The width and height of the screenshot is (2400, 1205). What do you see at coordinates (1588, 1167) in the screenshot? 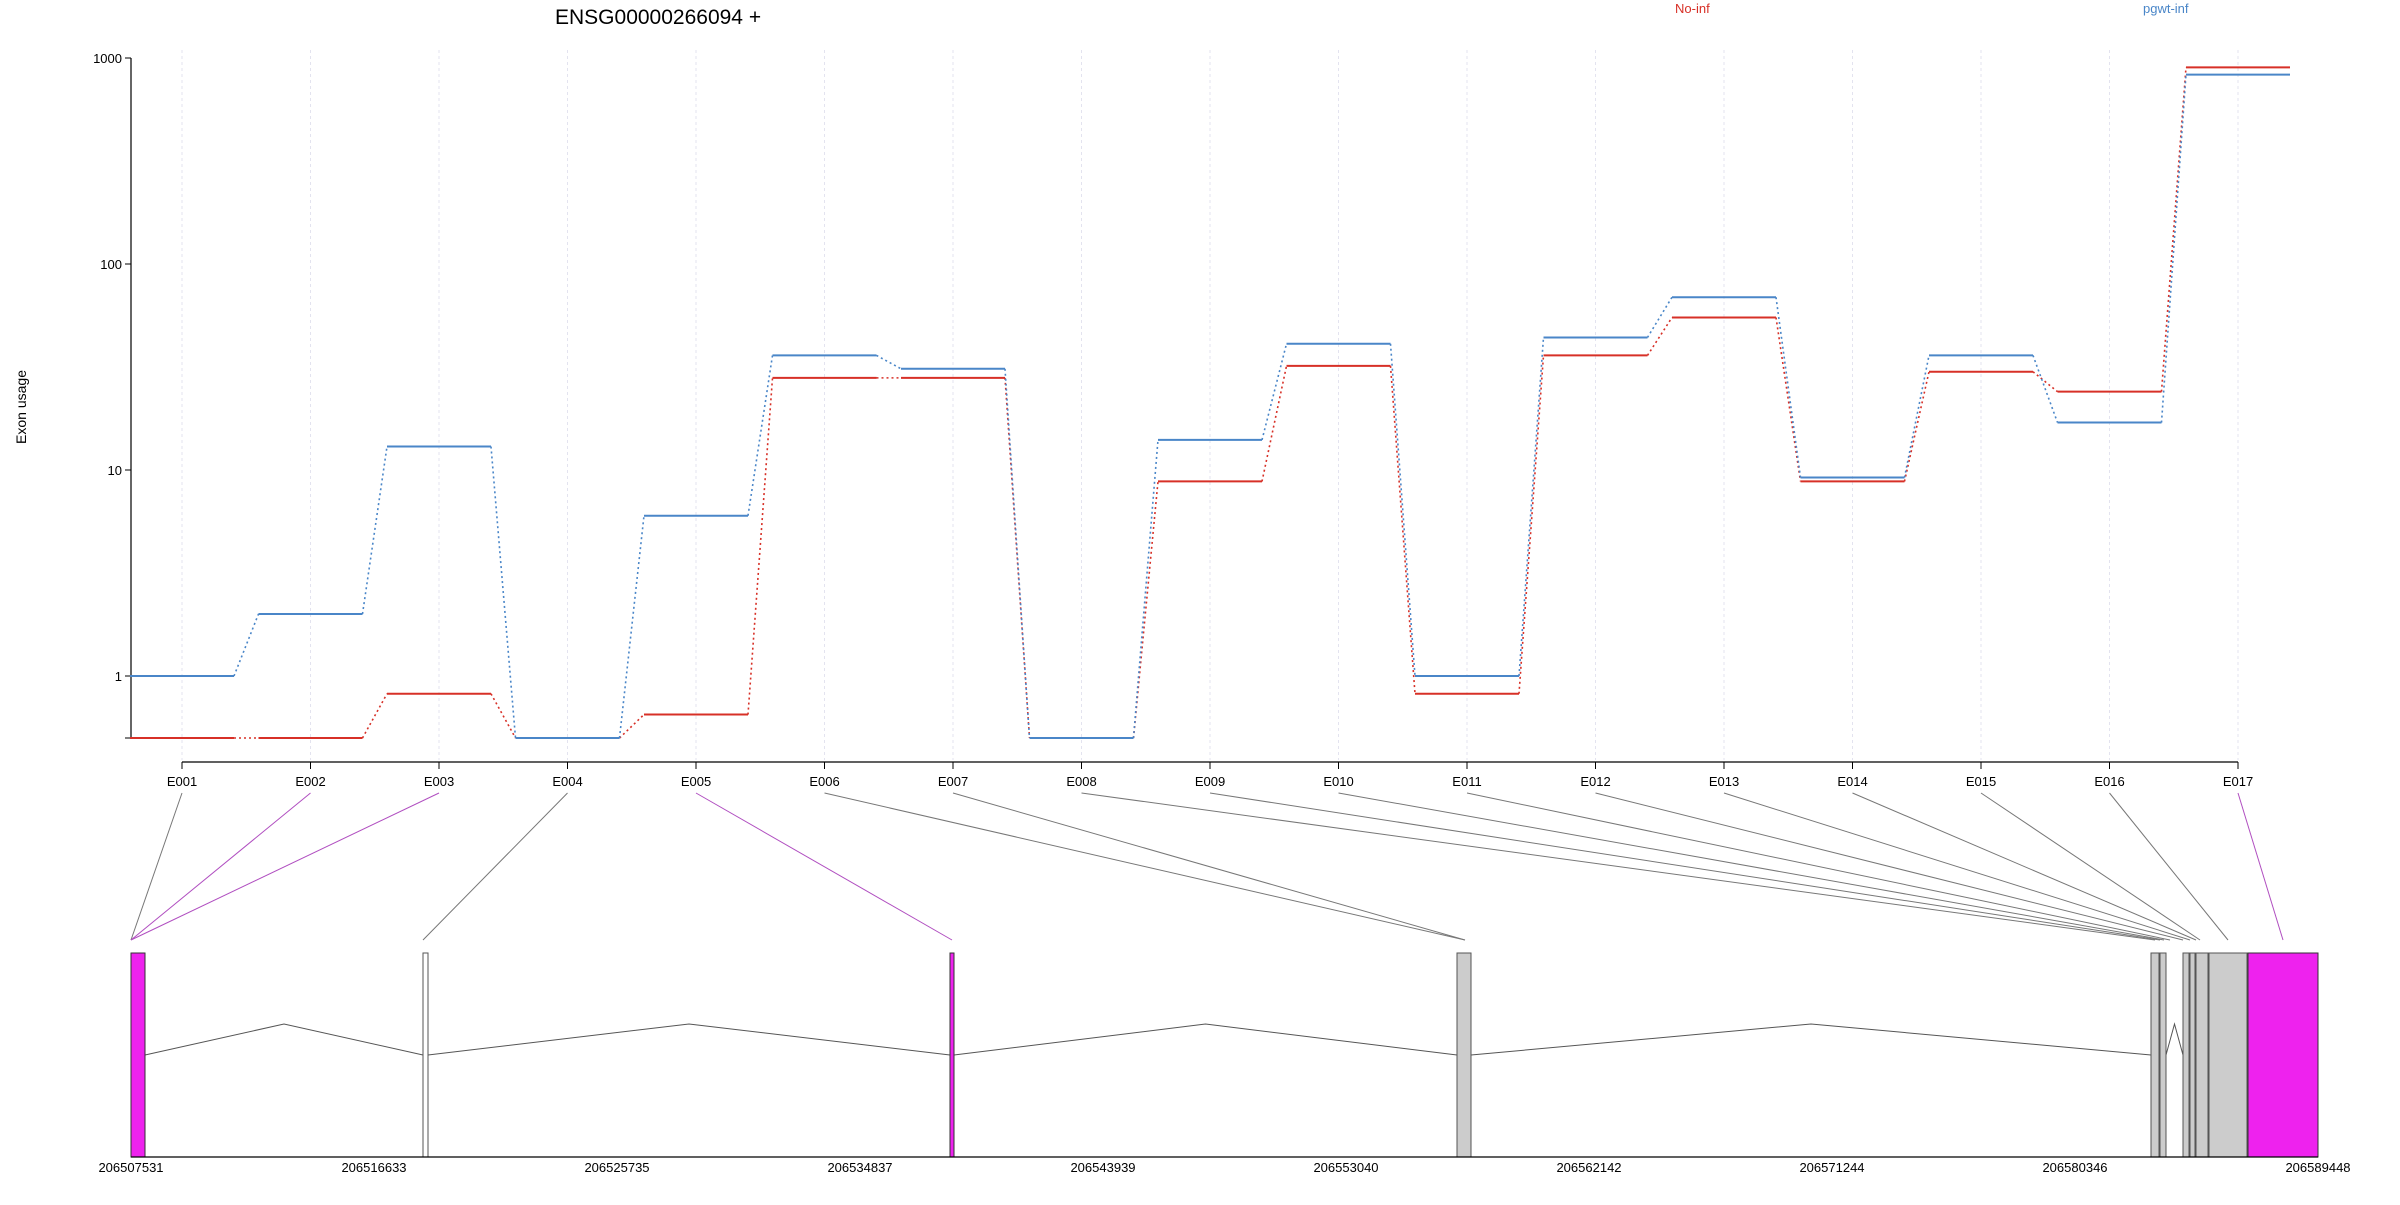
I see `genomic-coordinate-label: 206562142` at bounding box center [1588, 1167].